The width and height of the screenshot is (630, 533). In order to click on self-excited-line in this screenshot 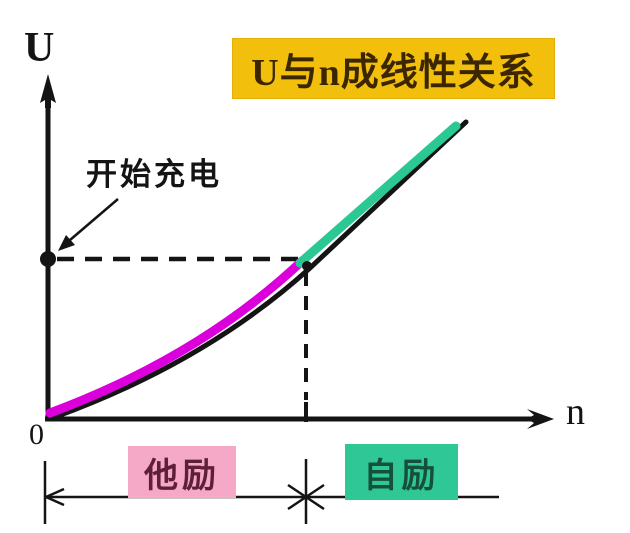, I will do `click(378, 194)`.